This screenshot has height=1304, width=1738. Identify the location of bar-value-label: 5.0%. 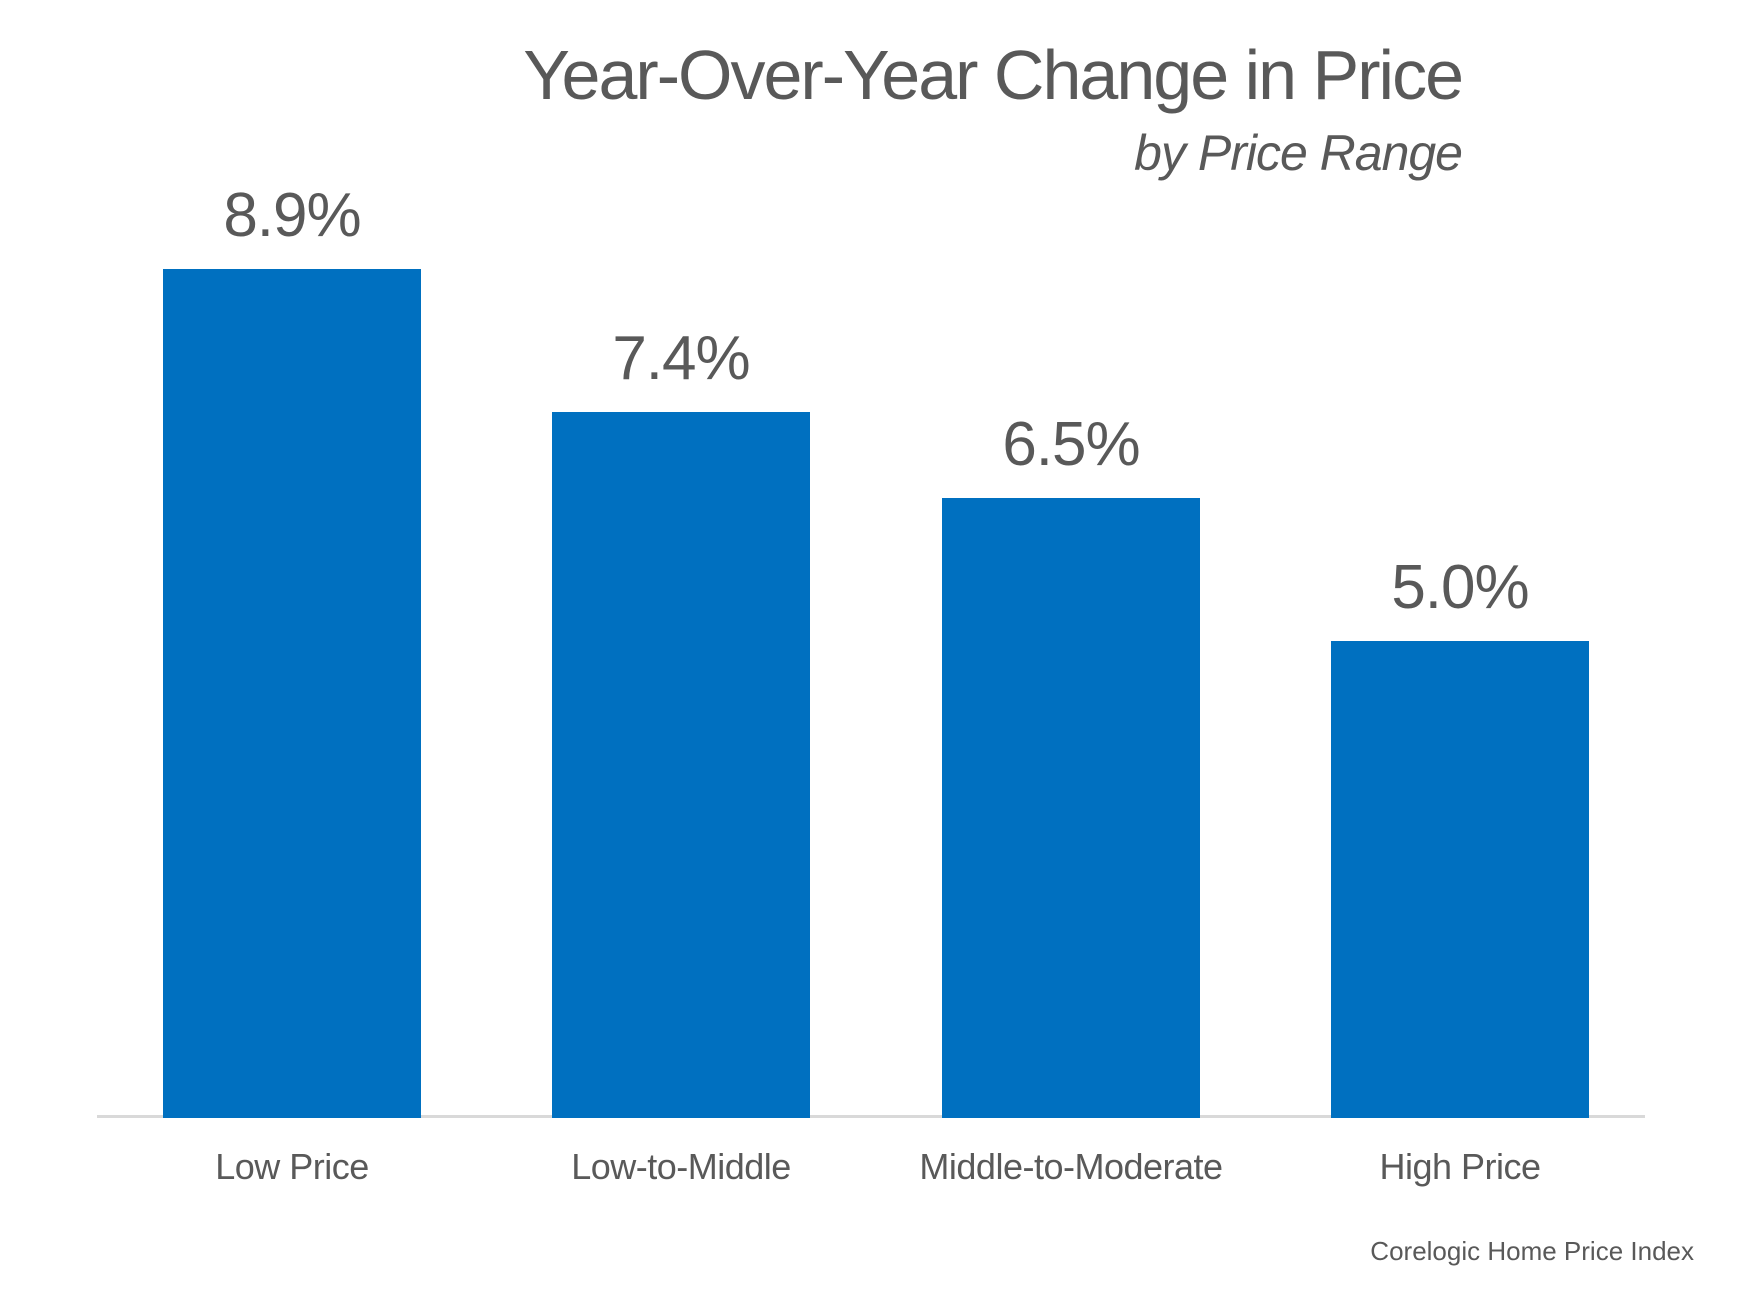
(1460, 587).